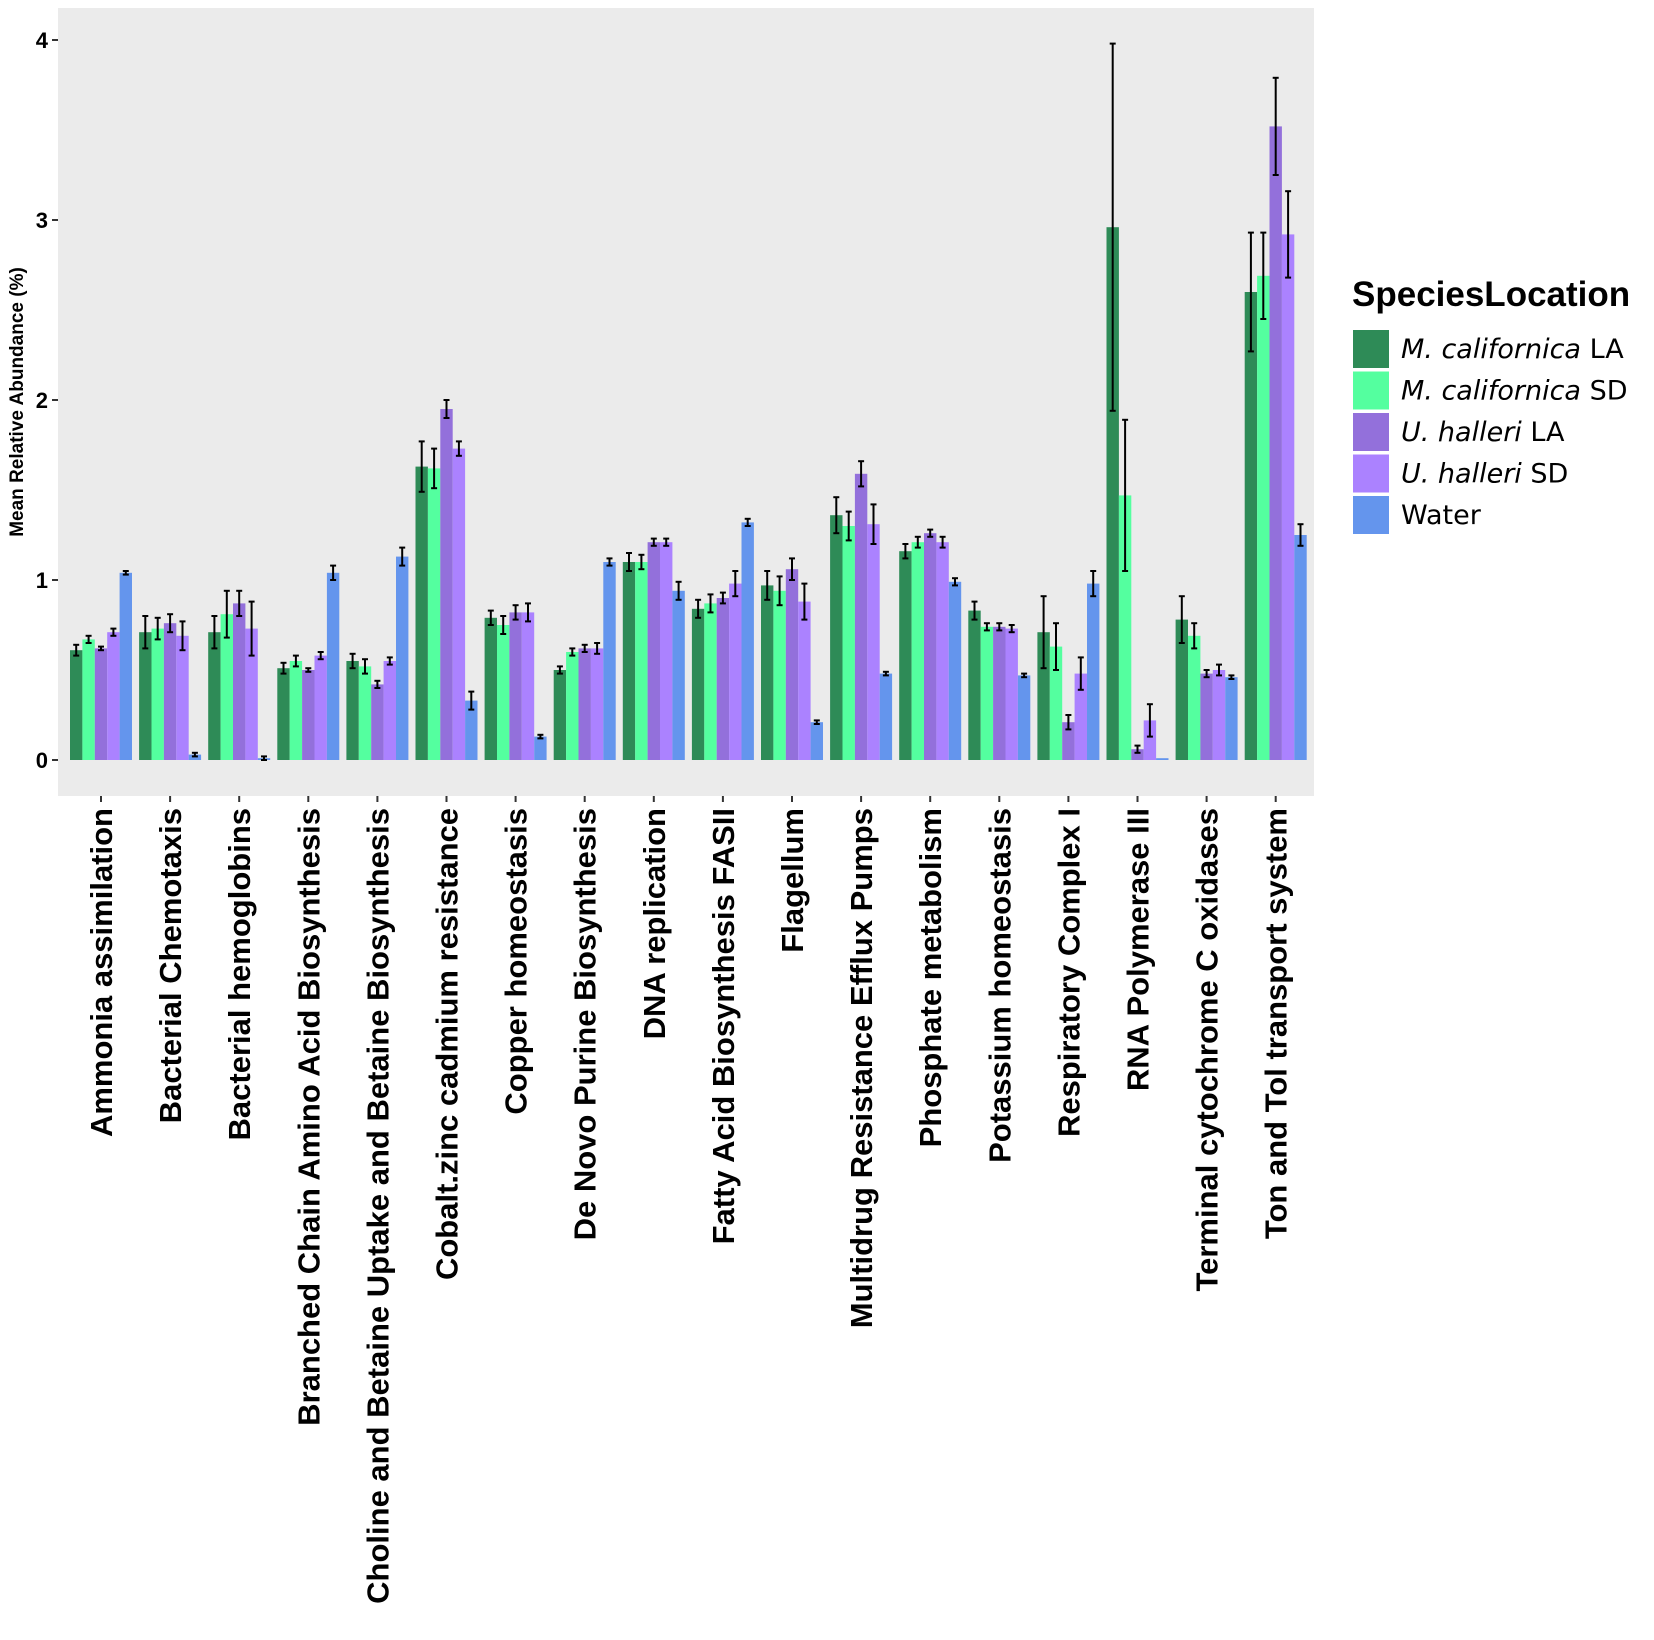 The height and width of the screenshot is (1640, 1654). I want to click on x-tick-label: Multidrug Resistance Efflux Pumps, so click(861, 1068).